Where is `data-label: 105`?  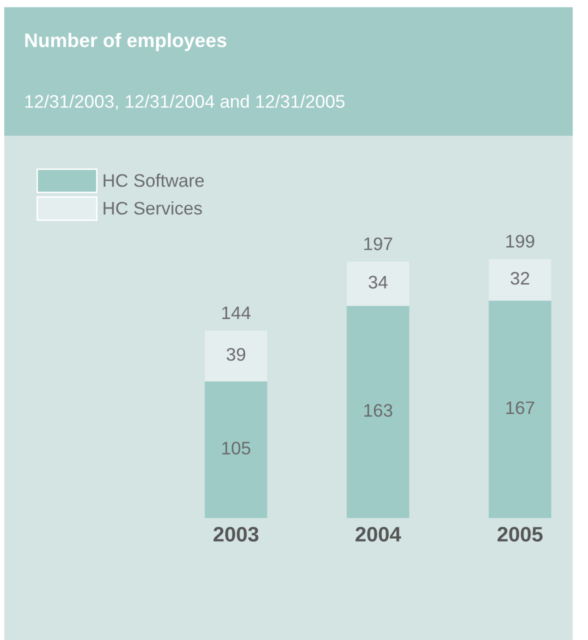 data-label: 105 is located at coordinates (236, 448).